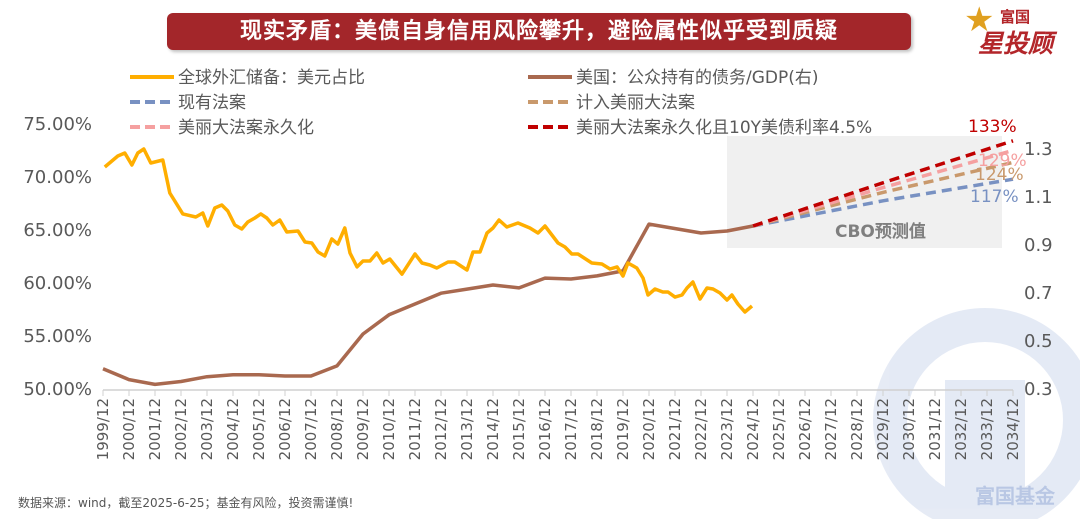 This screenshot has width=1080, height=519. What do you see at coordinates (285, 429) in the screenshot?
I see `x-tick-label: 2006/12` at bounding box center [285, 429].